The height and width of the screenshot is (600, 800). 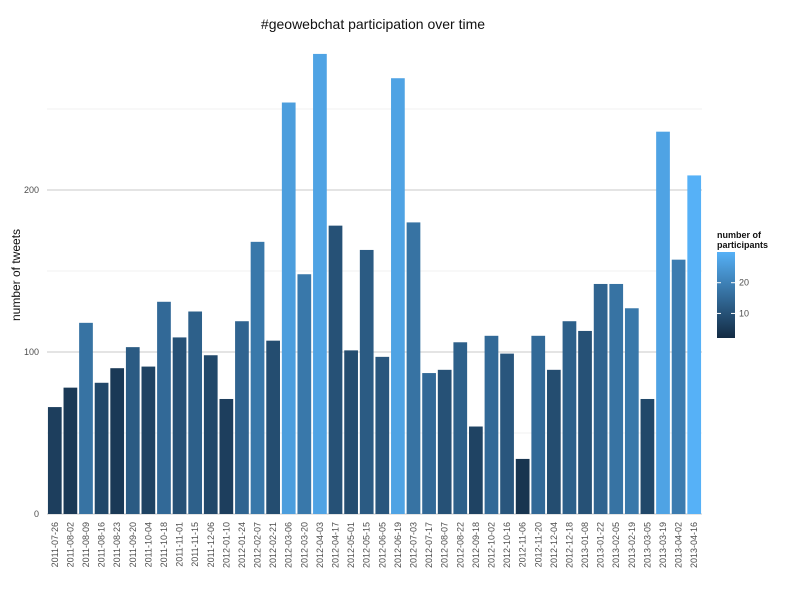 I want to click on x-tick-label: 2012-03-06, so click(x=289, y=545).